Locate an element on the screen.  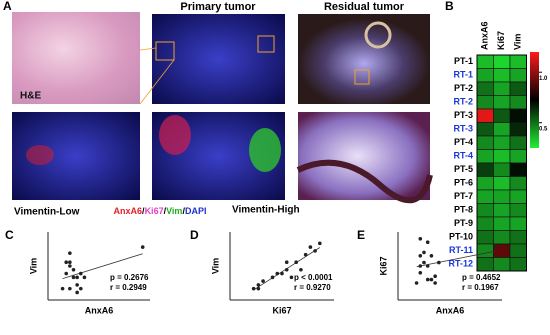
y-axis-label: Ki67 is located at coordinates (383, 265).